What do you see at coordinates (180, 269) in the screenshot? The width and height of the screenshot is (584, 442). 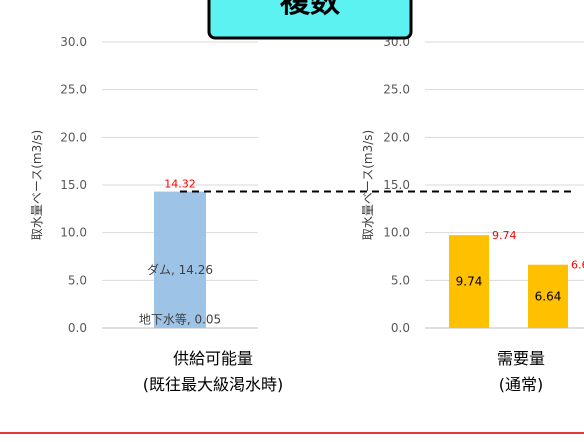 I see `bar-data-label: ダム, 14.26` at bounding box center [180, 269].